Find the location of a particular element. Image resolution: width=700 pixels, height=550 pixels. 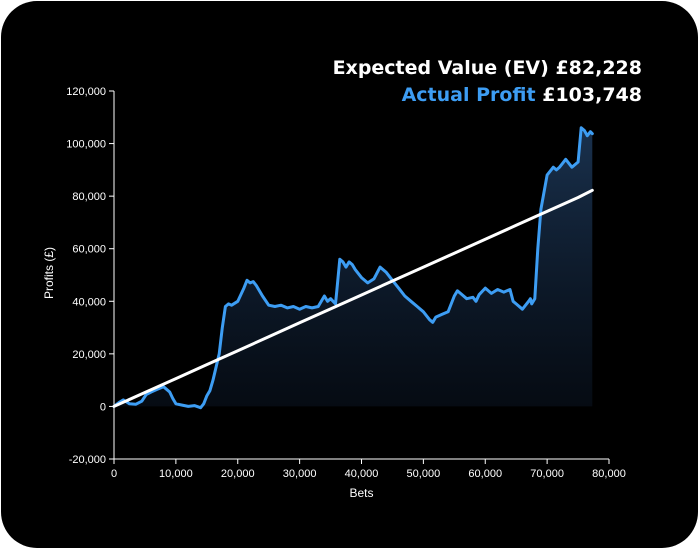

actual-label: Actual Profit is located at coordinates (468, 95).